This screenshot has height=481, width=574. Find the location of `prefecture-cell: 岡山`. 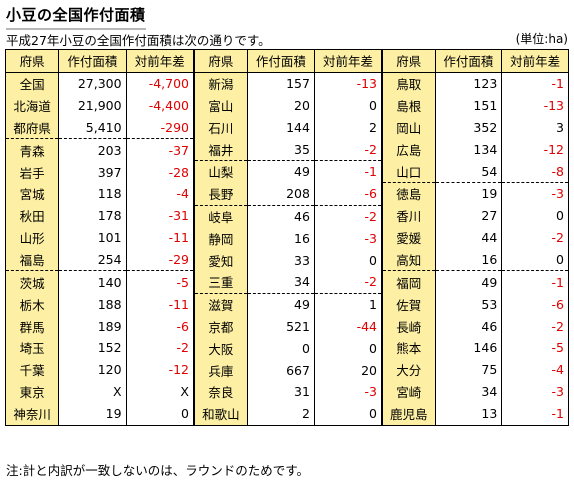

prefecture-cell: 岡山 is located at coordinates (409, 127).